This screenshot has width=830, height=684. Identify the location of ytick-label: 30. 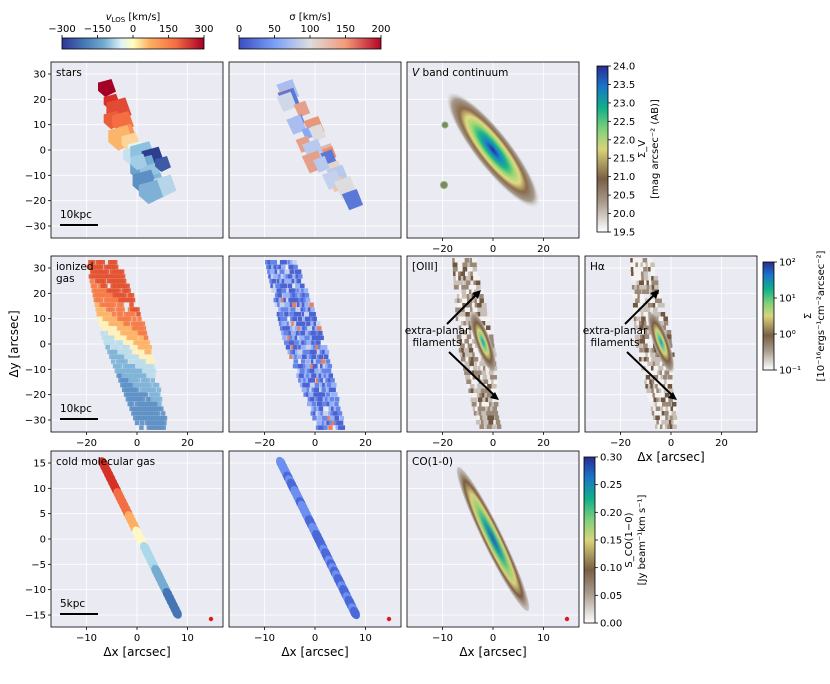
(39, 75).